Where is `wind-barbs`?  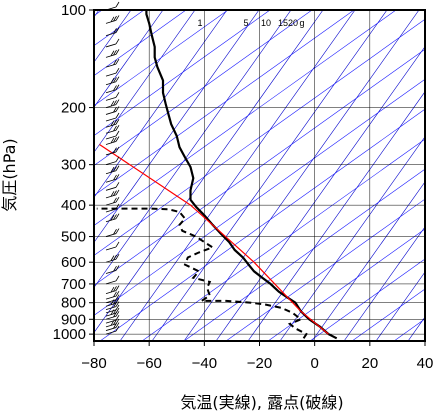 wind-barbs is located at coordinates (112, 168).